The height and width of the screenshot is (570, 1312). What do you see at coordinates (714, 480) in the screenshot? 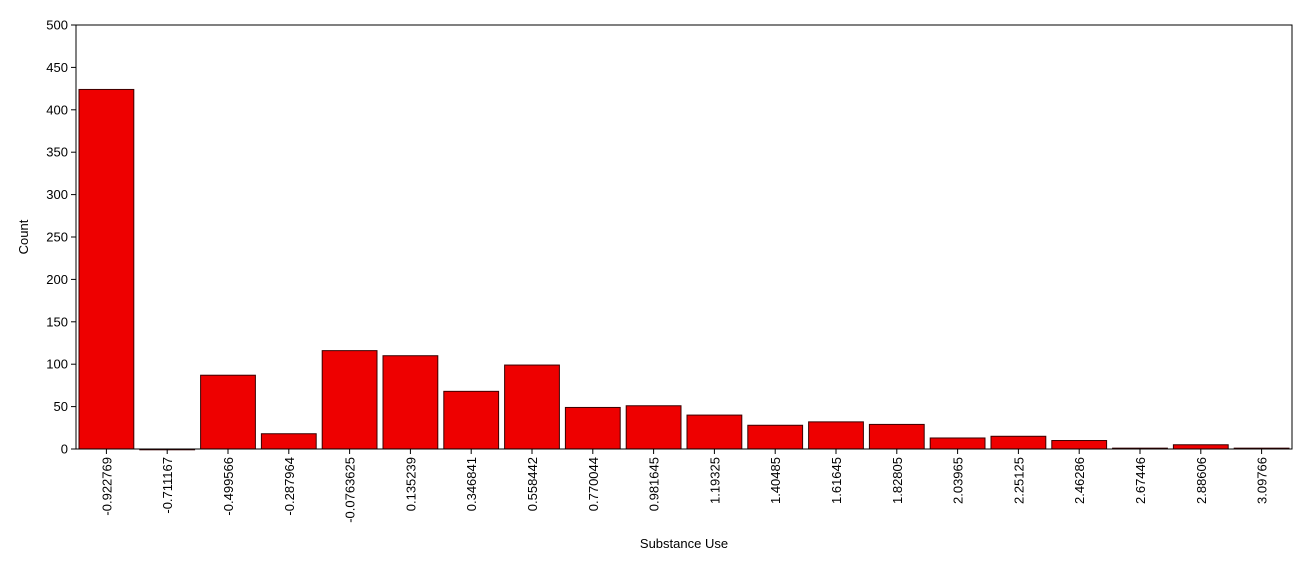
I see `x-tick-label: 1.19325` at bounding box center [714, 480].